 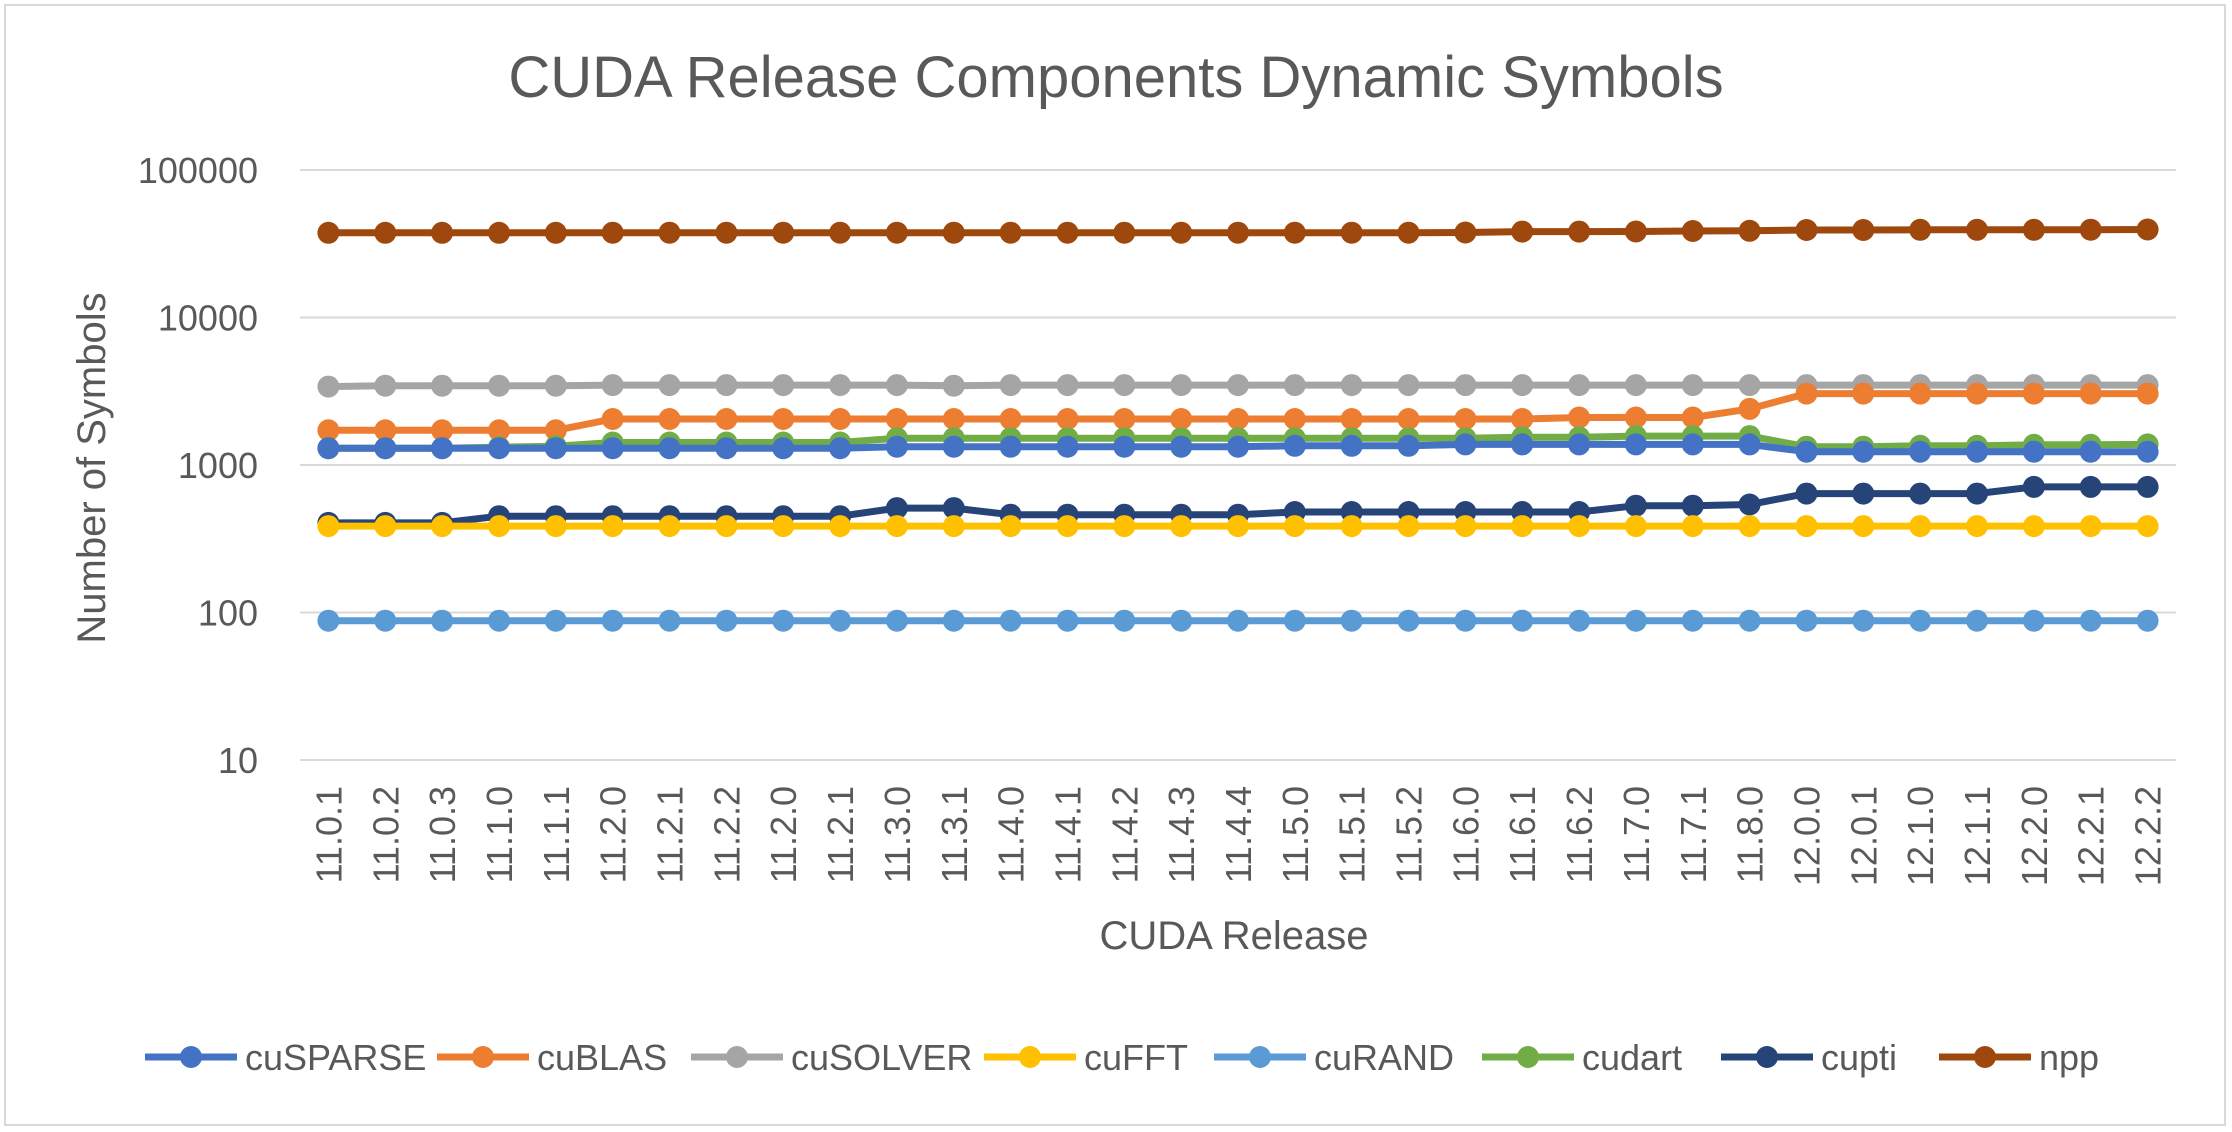 What do you see at coordinates (1238, 412) in the screenshot?
I see `series-cuBLAS` at bounding box center [1238, 412].